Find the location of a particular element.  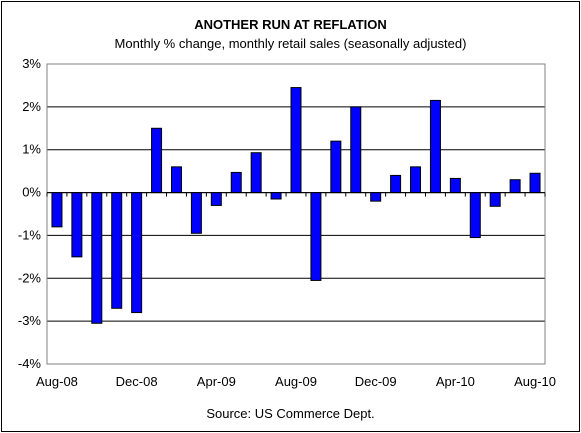

y-tick-label: -2% is located at coordinates (30, 277).